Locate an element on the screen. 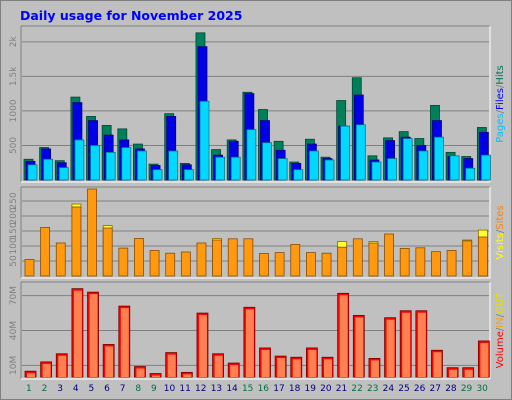 This screenshot has height=400, width=512. y-tick-label: 500 is located at coordinates (14, 145).